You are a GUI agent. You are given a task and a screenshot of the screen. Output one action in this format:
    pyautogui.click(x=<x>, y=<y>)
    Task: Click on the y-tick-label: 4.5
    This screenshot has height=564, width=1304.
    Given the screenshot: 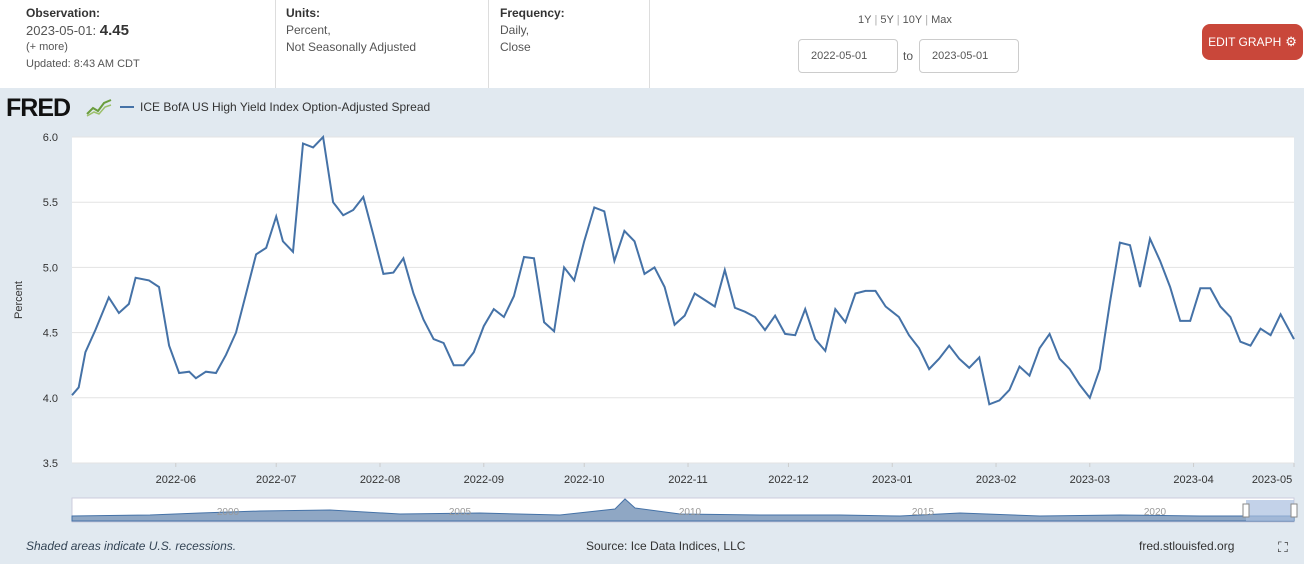 What is the action you would take?
    pyautogui.click(x=50, y=334)
    